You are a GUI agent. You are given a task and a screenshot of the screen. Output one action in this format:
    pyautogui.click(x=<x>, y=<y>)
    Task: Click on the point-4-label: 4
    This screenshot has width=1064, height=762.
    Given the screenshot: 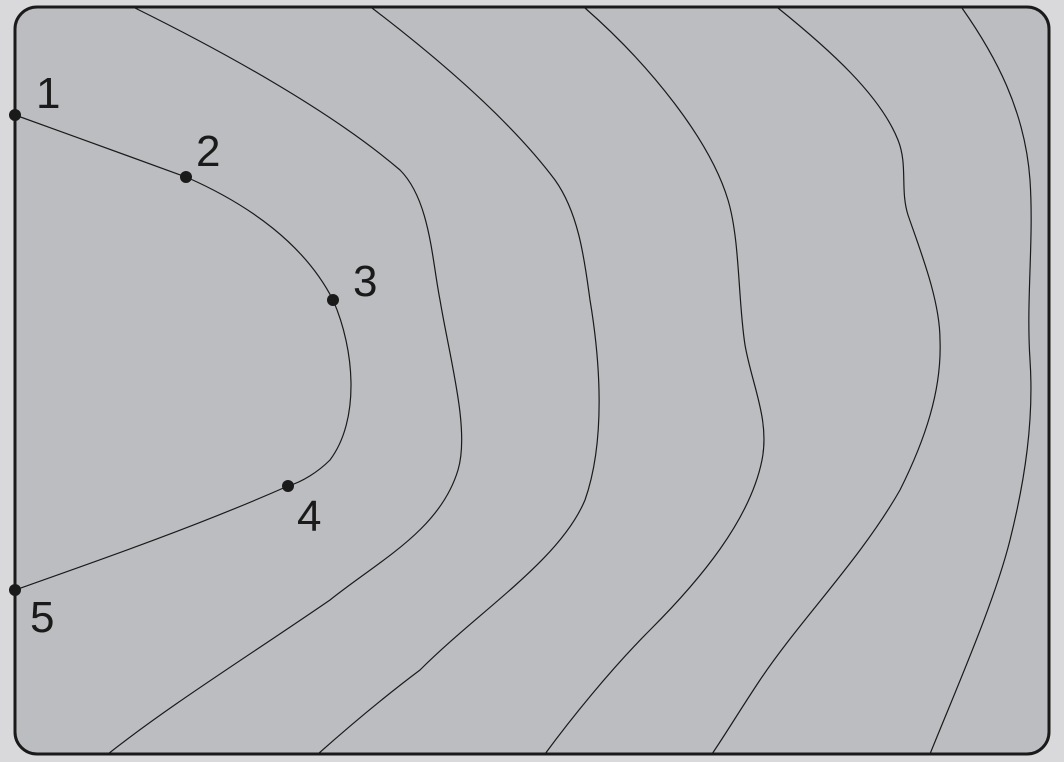 What is the action you would take?
    pyautogui.click(x=309, y=516)
    